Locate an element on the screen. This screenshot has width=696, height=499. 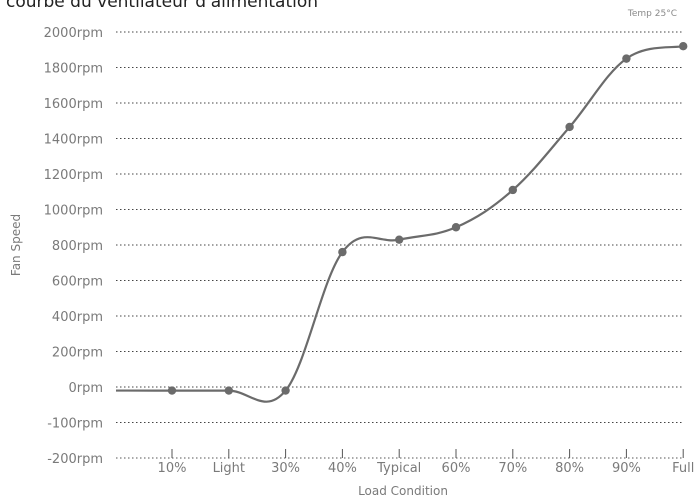
x-tick-label: Typical is located at coordinates (398, 468).